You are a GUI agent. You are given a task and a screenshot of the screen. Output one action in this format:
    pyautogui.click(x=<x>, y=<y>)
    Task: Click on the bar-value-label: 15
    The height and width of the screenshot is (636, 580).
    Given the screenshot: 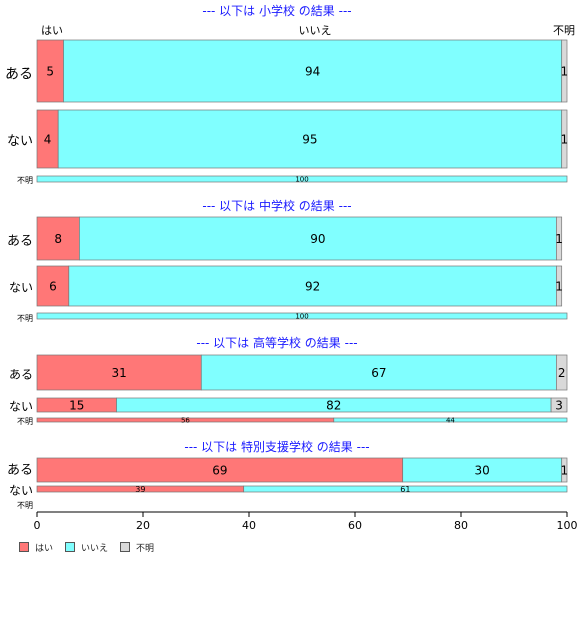 What is the action you would take?
    pyautogui.click(x=76, y=405)
    